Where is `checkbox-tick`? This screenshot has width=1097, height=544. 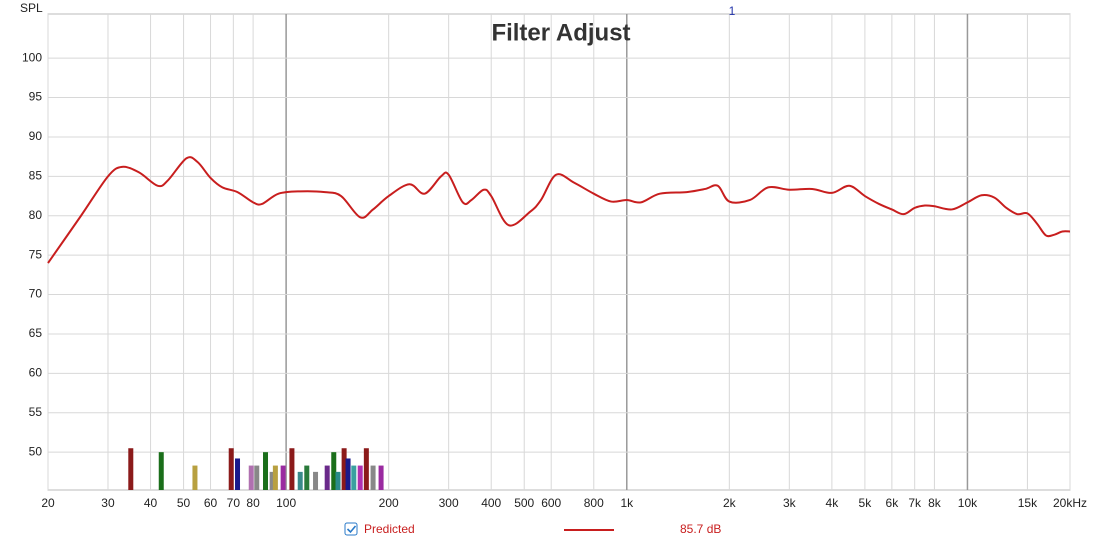
checkbox-tick is located at coordinates (351, 529).